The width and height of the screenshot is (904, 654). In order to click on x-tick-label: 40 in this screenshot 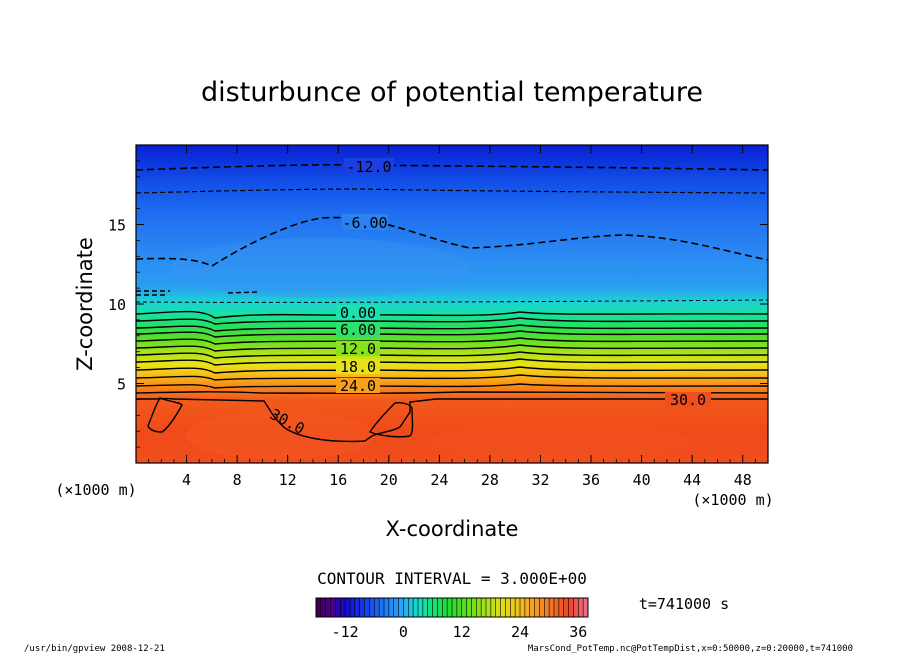, I will do `click(642, 480)`.